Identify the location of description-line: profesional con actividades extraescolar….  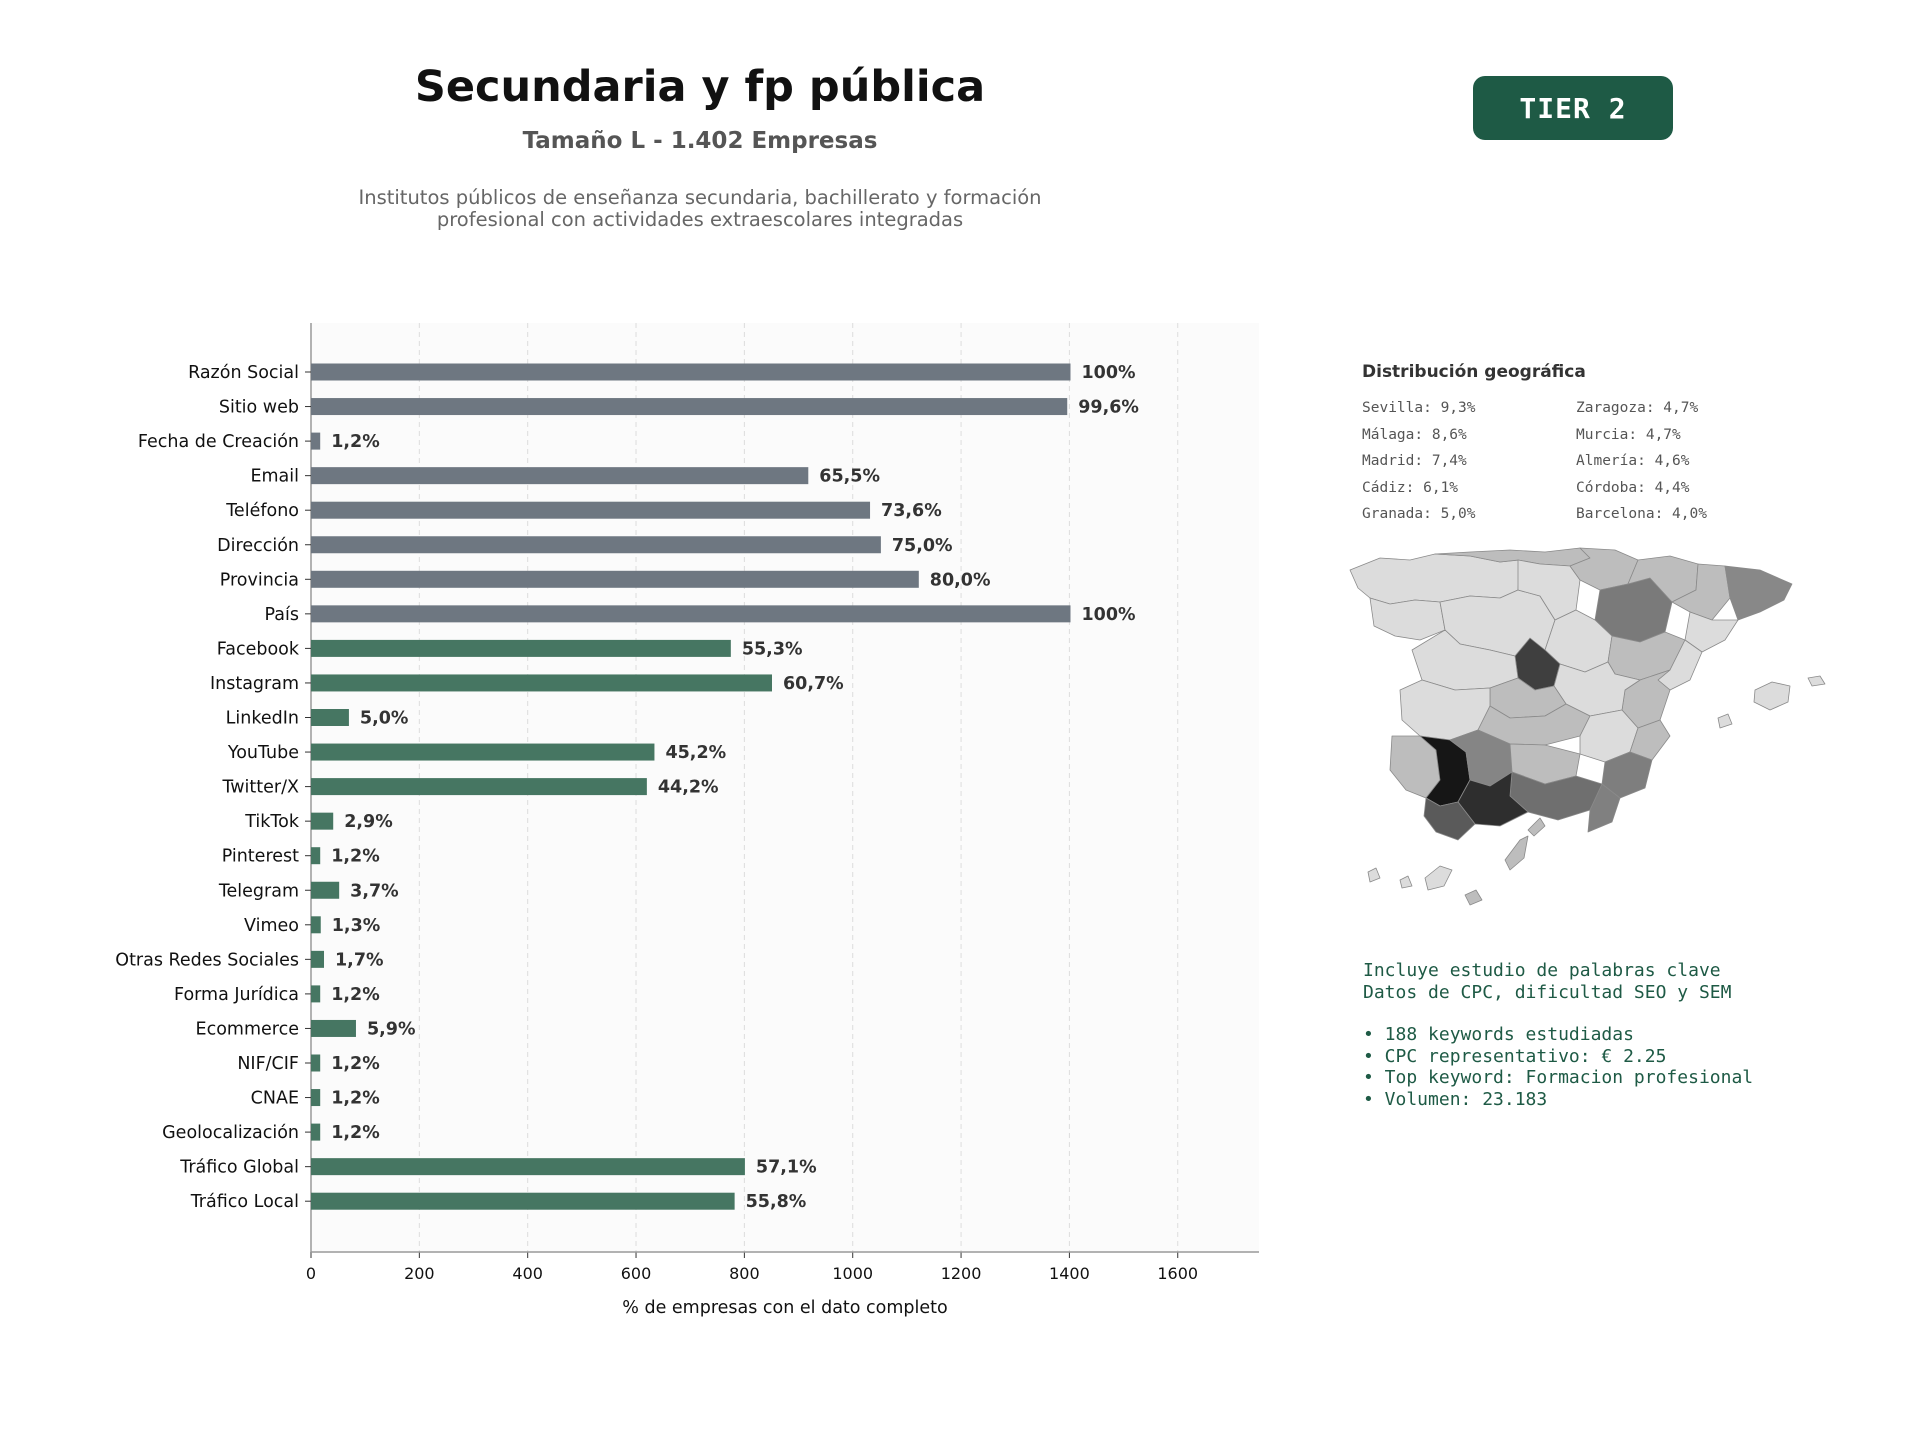
(700, 219).